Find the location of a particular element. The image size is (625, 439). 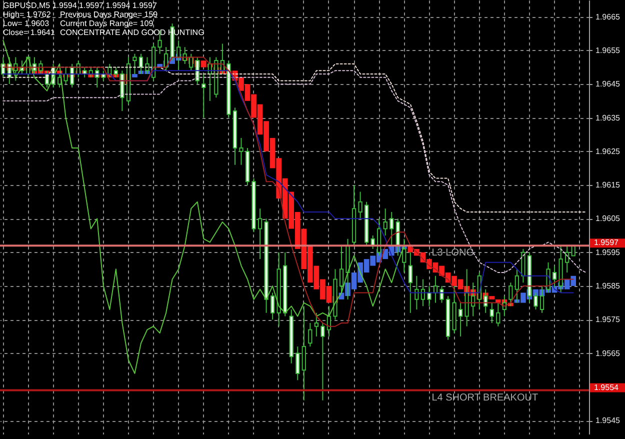

y-tick-label: 1.9565 is located at coordinates (608, 353).